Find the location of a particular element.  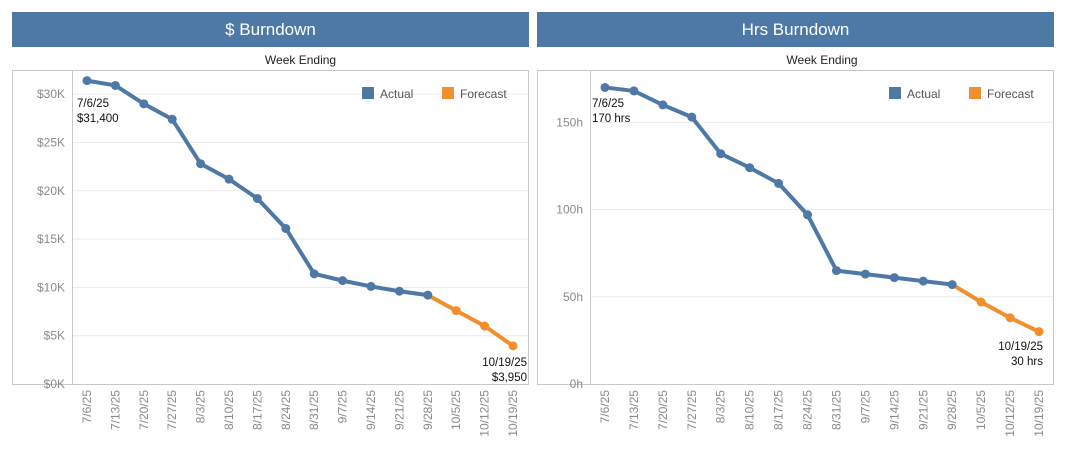

dollar-x-tick-label: 9/7/25 is located at coordinates (343, 407).